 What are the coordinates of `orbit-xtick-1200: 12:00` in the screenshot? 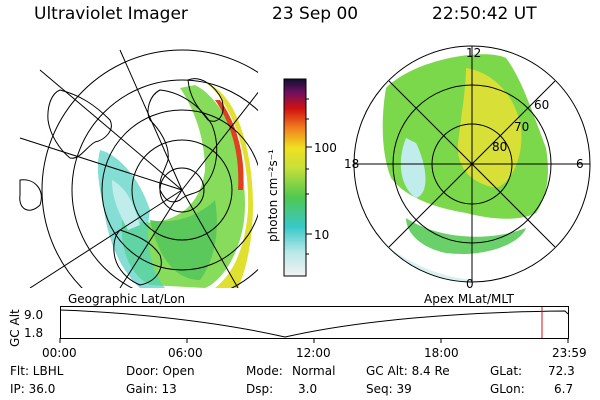 It's located at (313, 353).